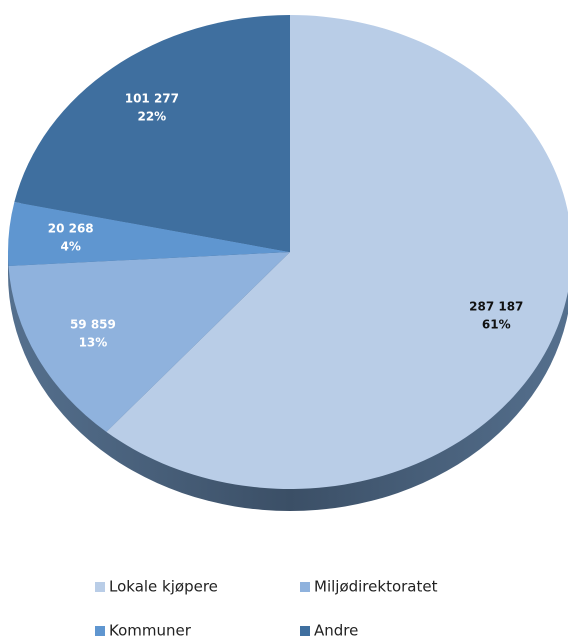 This screenshot has height=644, width=568. What do you see at coordinates (496, 307) in the screenshot?
I see `value-label: 287 187` at bounding box center [496, 307].